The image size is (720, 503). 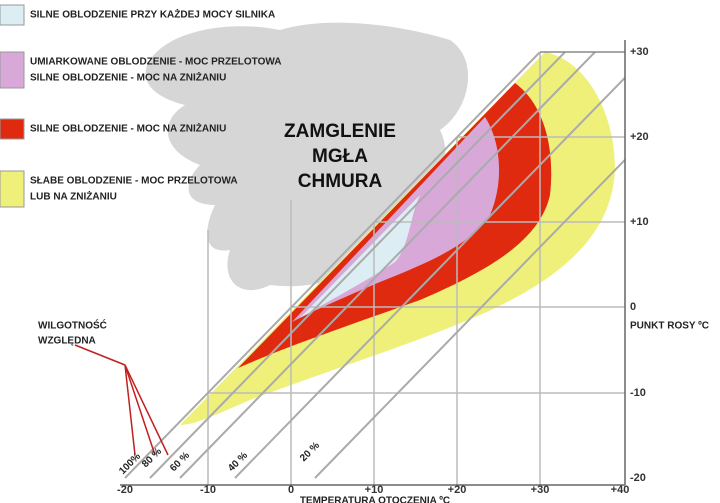 I want to click on y-tick-label: -20, so click(x=638, y=478).